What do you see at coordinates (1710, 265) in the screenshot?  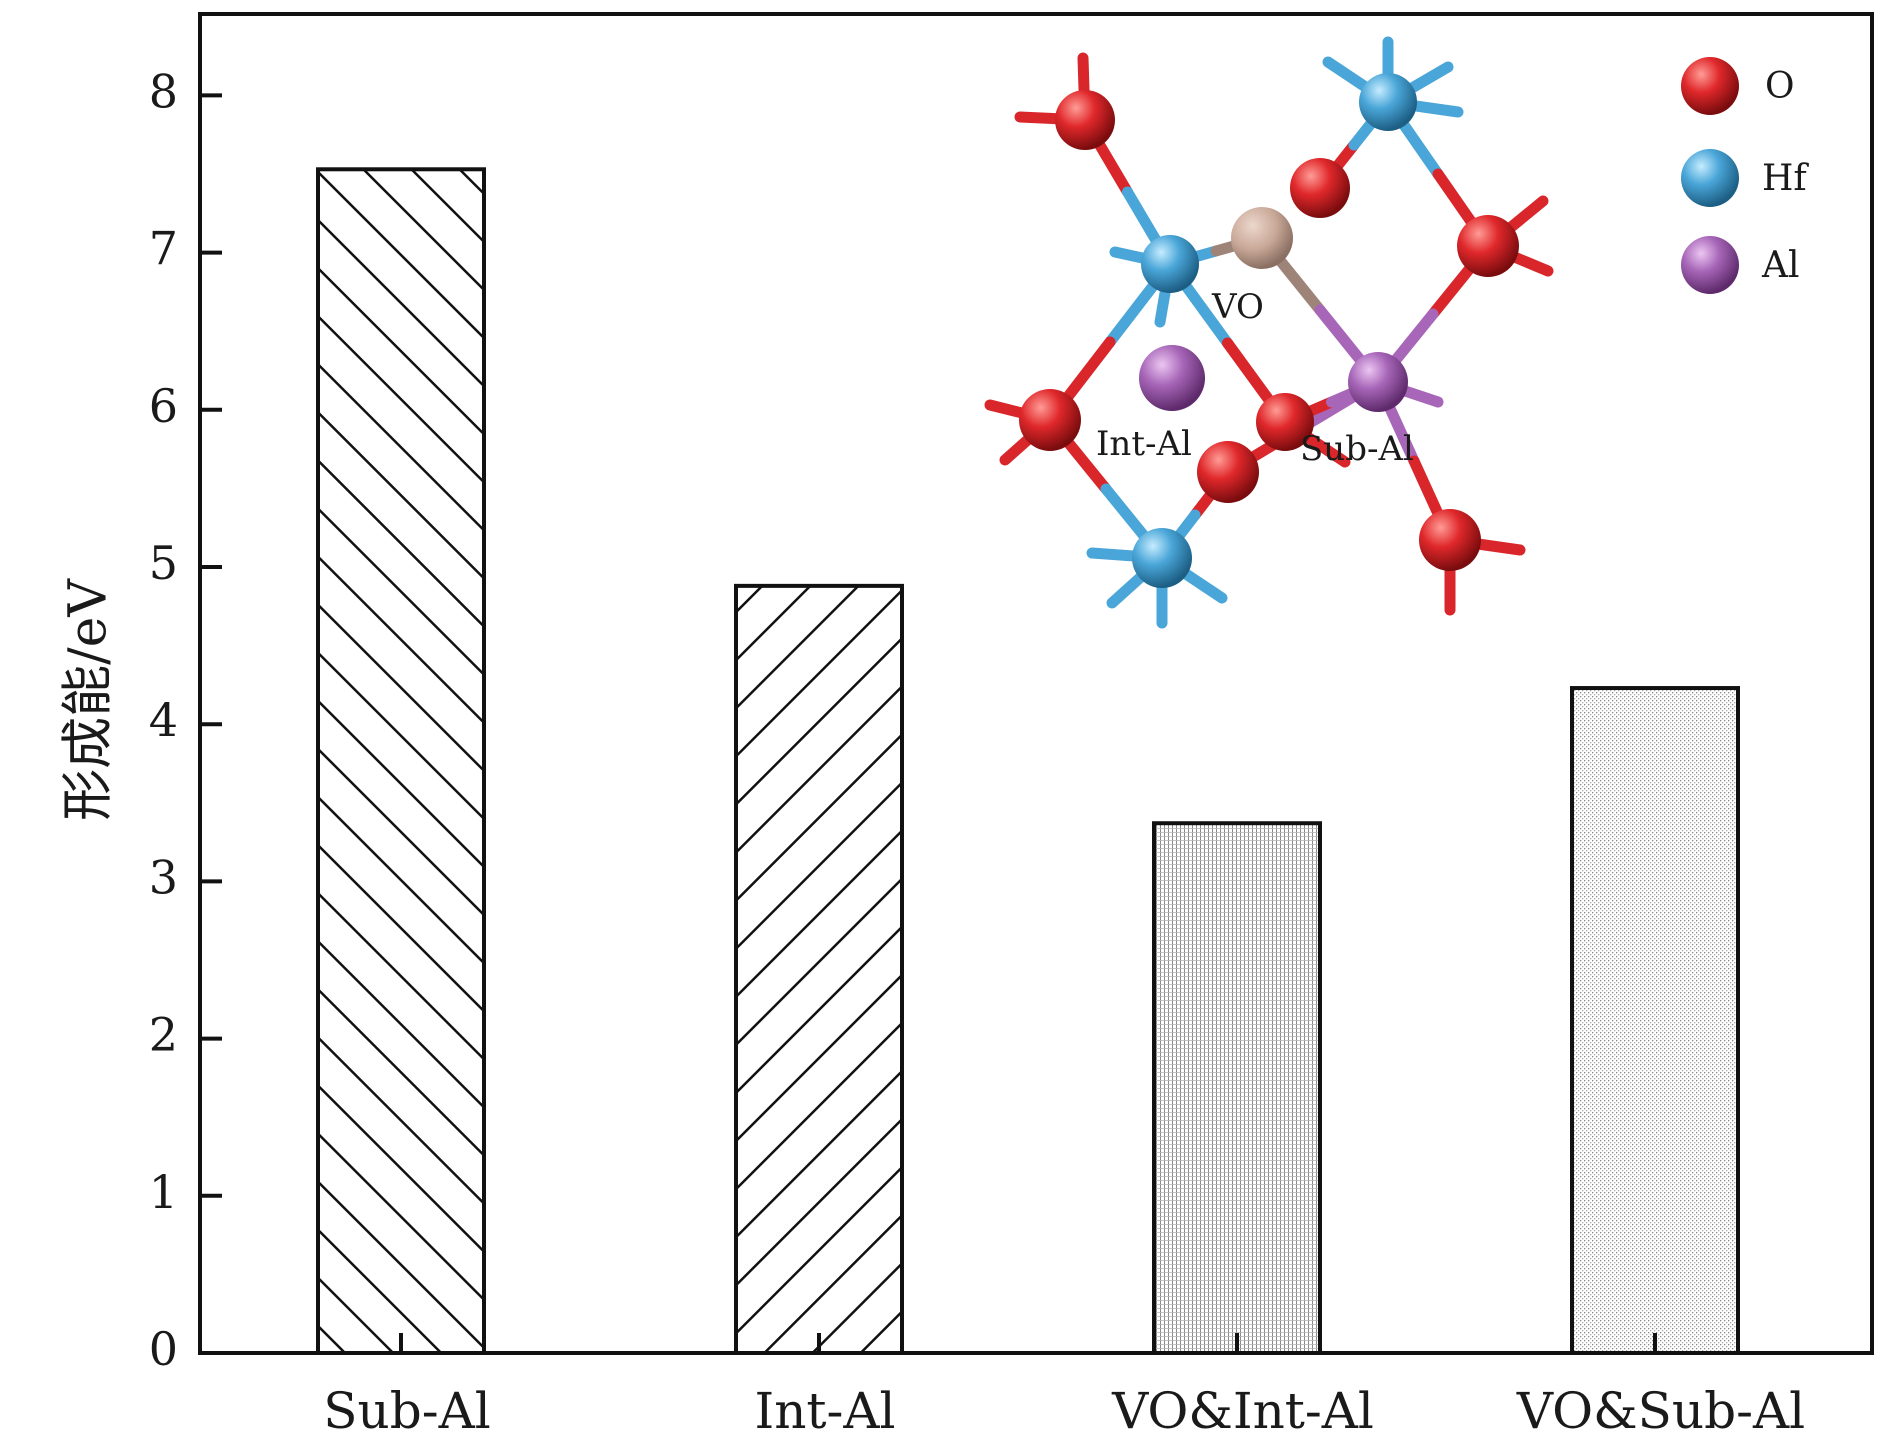 I see `legend-al-ball` at bounding box center [1710, 265].